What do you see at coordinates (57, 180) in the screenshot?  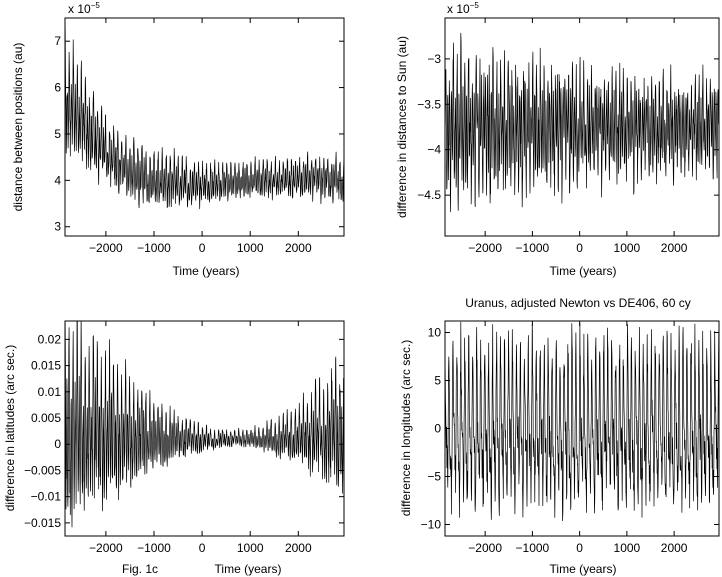 I see `y-tick-label: 4` at bounding box center [57, 180].